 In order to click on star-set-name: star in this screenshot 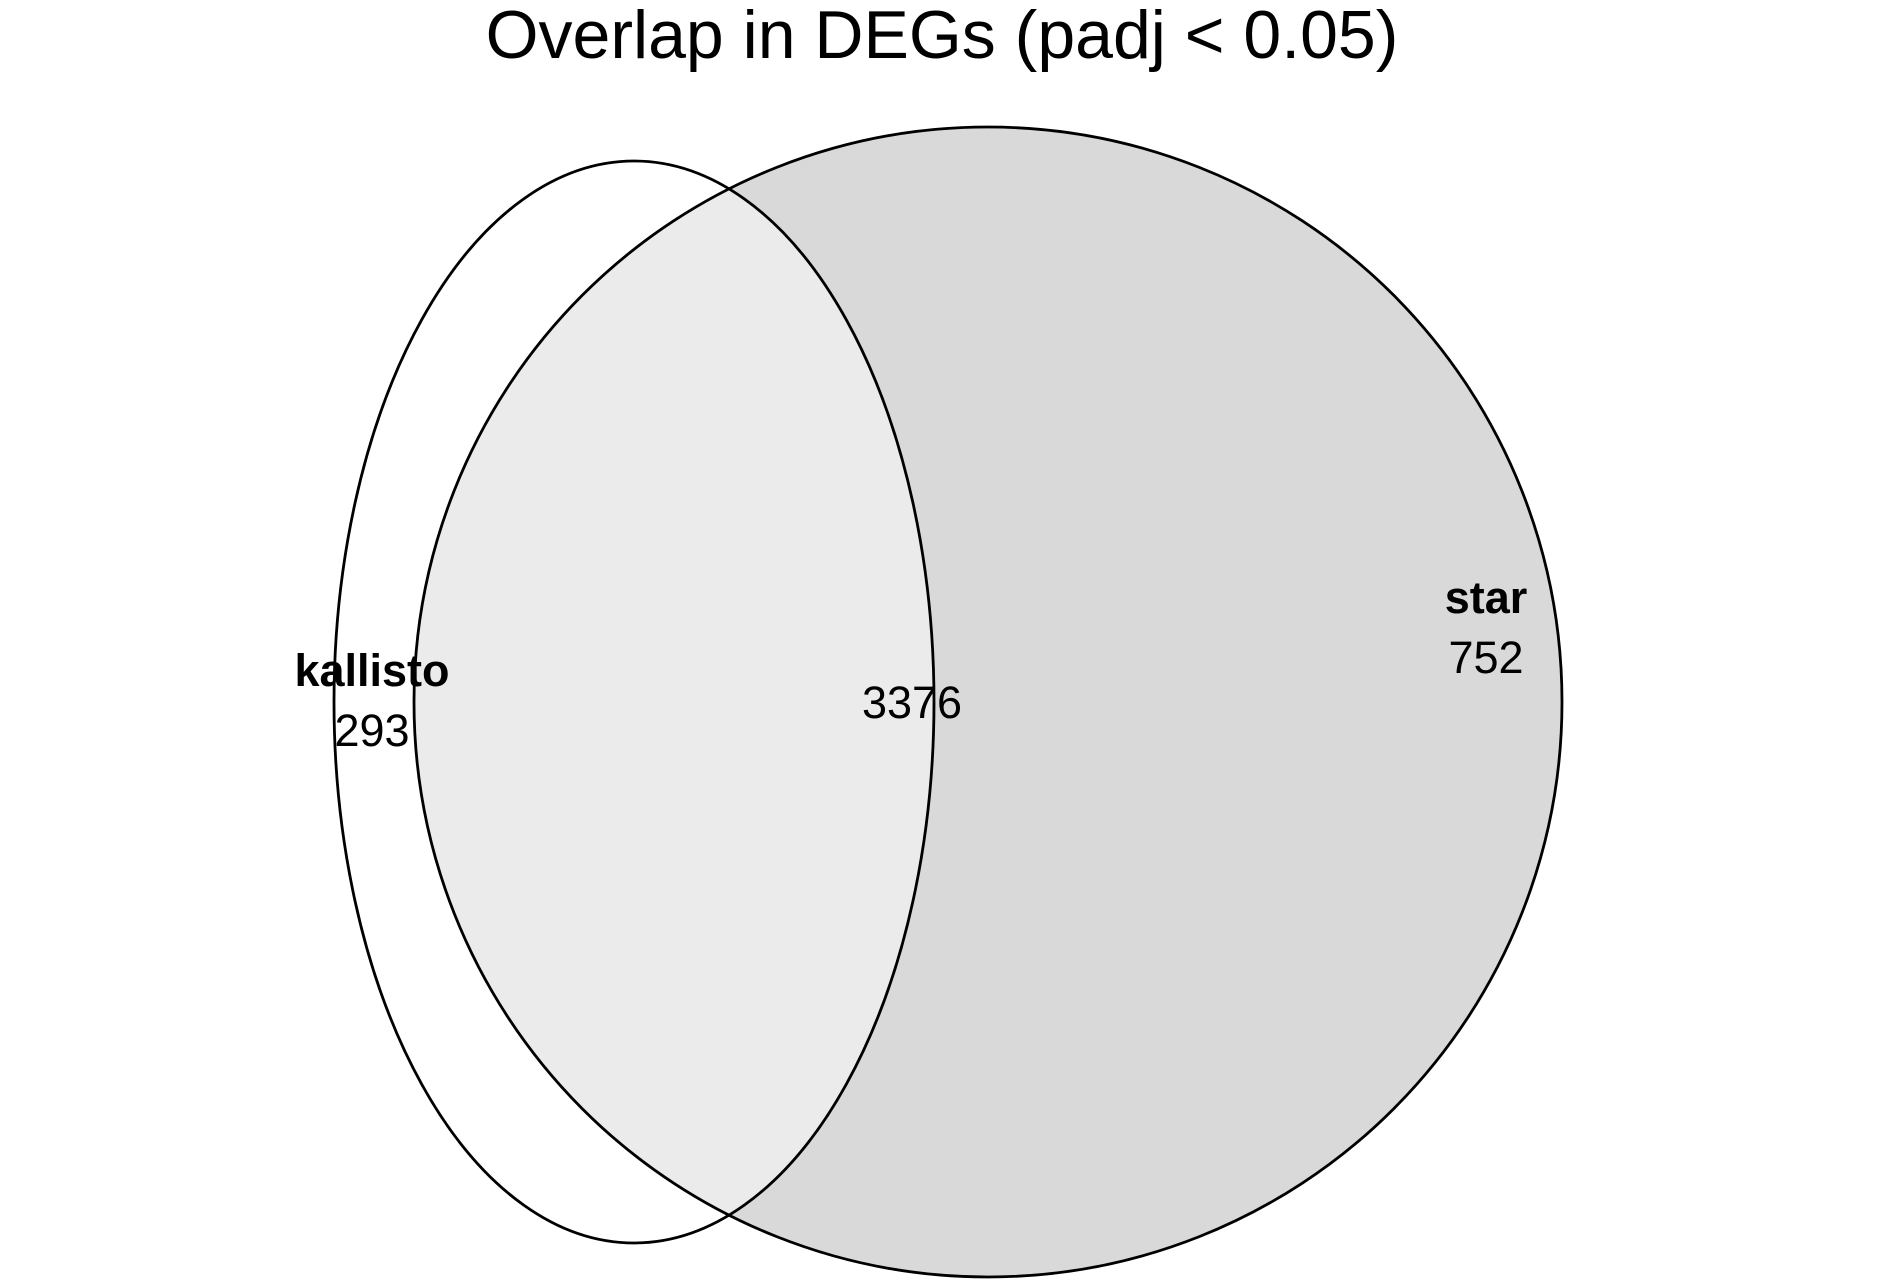, I will do `click(1486, 597)`.